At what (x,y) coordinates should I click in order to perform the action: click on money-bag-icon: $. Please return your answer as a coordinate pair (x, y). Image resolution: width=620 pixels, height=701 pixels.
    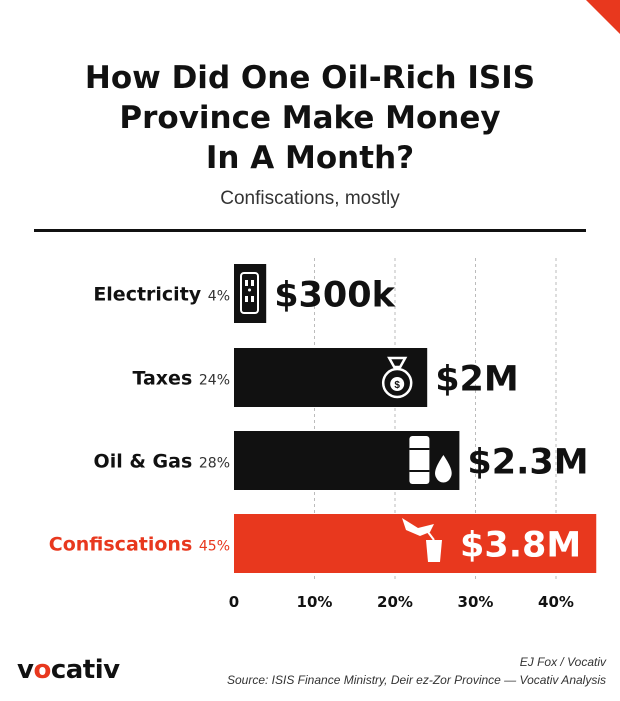
    Looking at the image, I should click on (397, 377).